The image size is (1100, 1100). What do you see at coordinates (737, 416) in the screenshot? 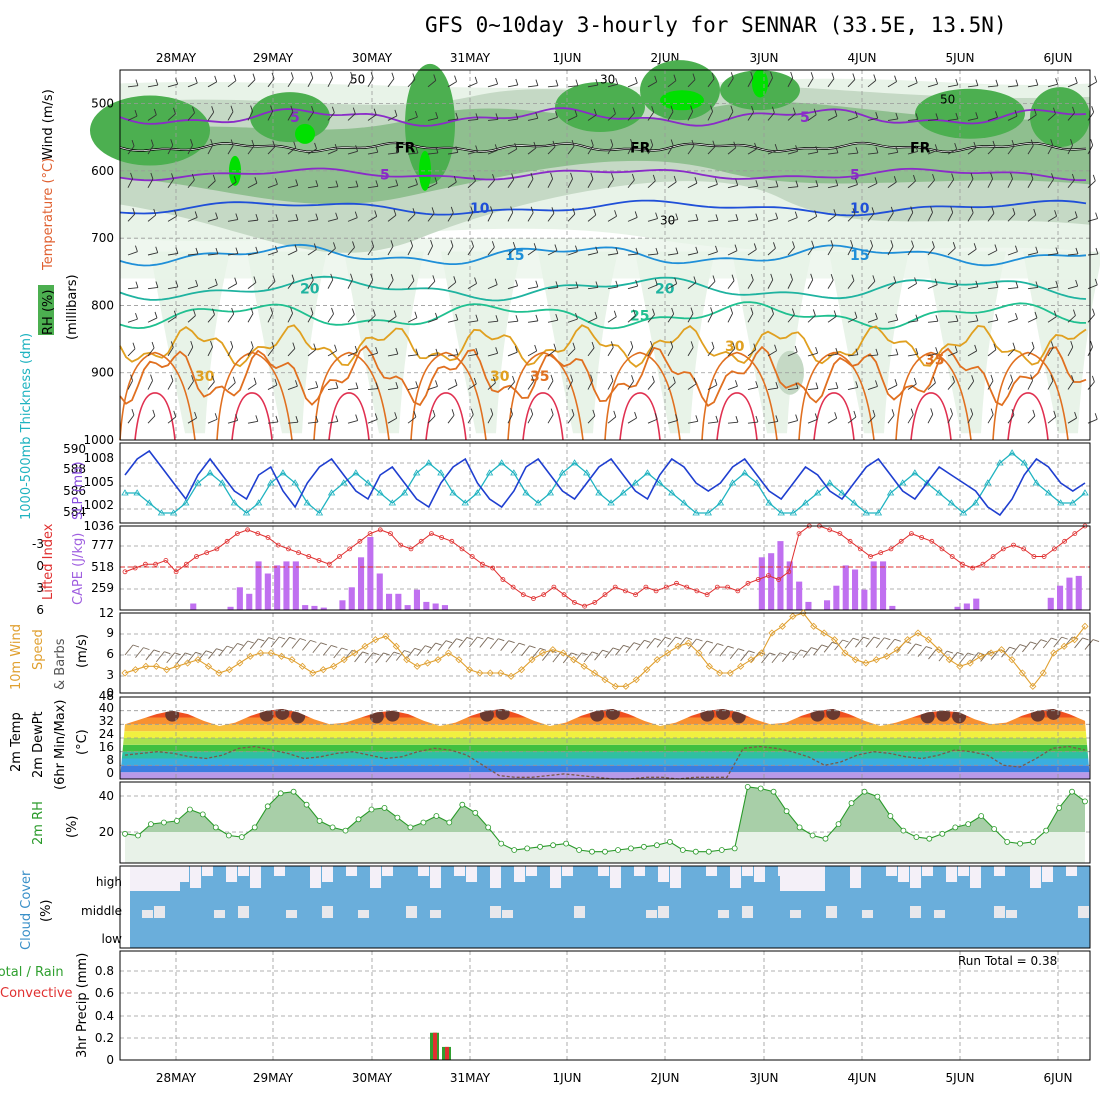
I see `warm-loop-contour` at bounding box center [737, 416].